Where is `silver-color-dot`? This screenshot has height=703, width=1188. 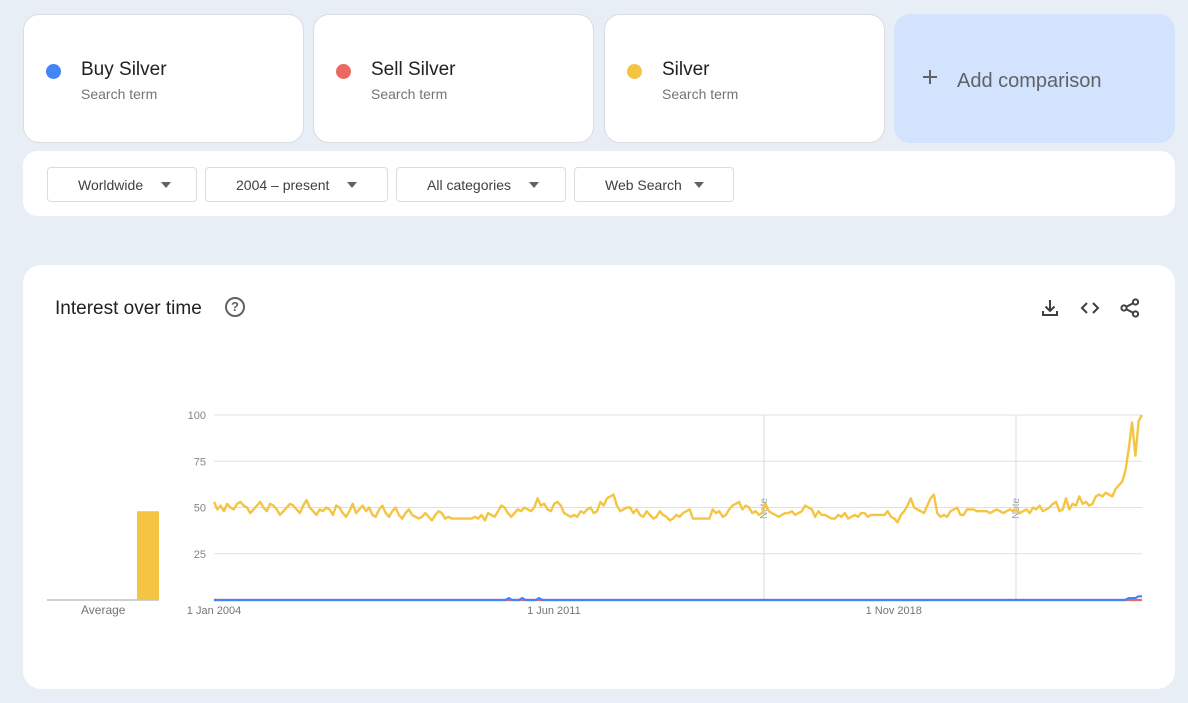 silver-color-dot is located at coordinates (634, 71).